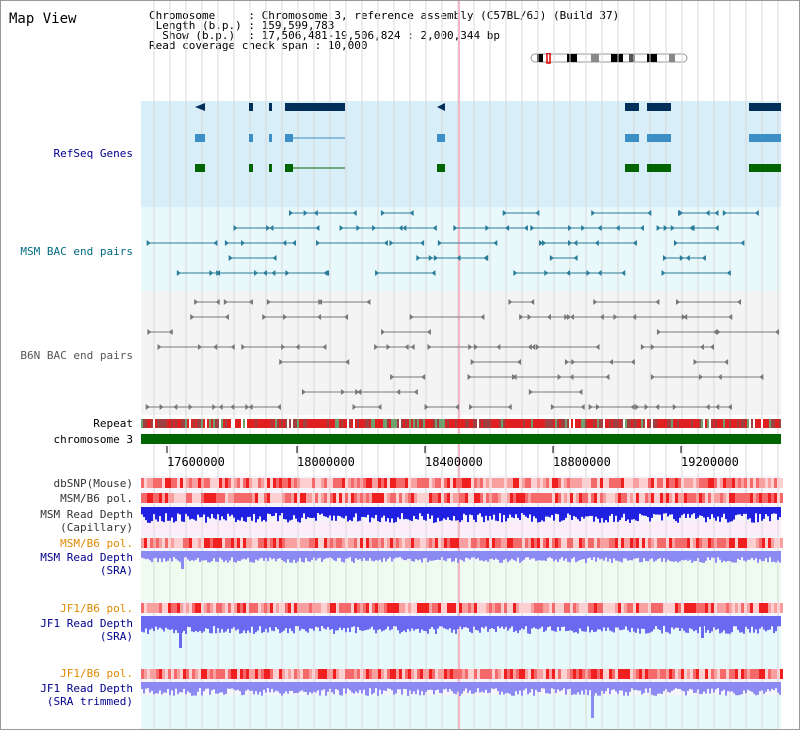 This screenshot has height=730, width=800. I want to click on bac-end-marker, so click(398, 392).